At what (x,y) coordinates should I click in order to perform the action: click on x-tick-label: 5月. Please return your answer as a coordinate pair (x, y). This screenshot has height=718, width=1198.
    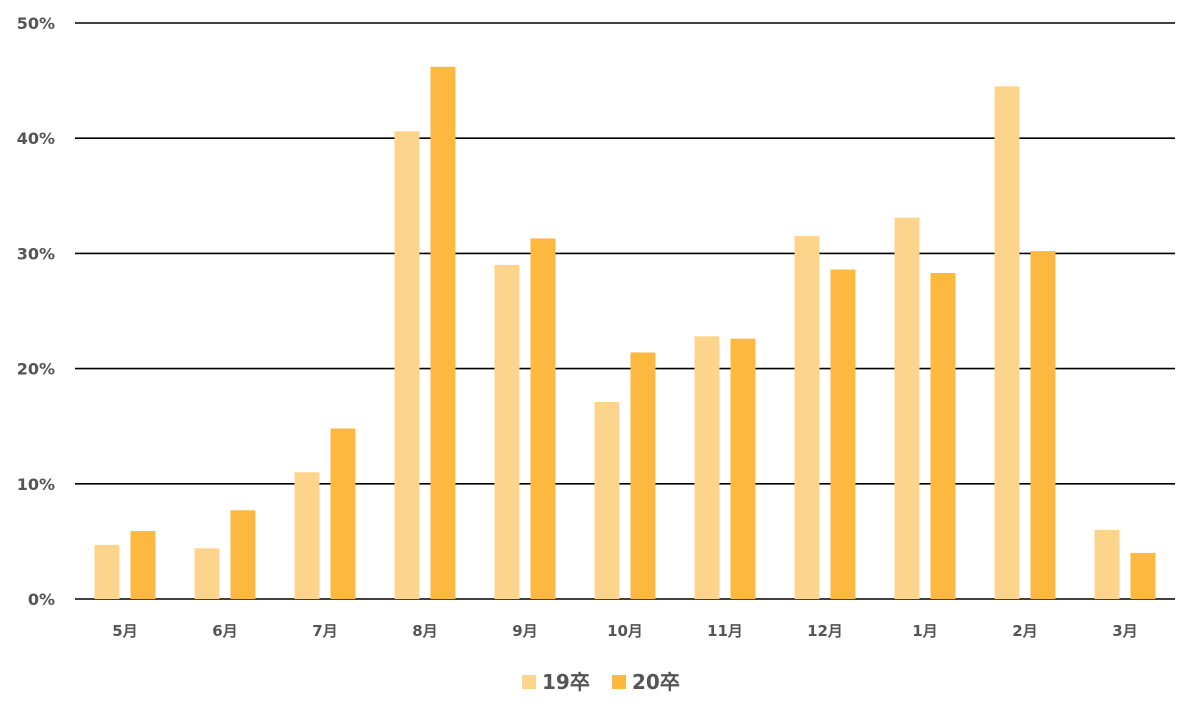
    Looking at the image, I should click on (124, 631).